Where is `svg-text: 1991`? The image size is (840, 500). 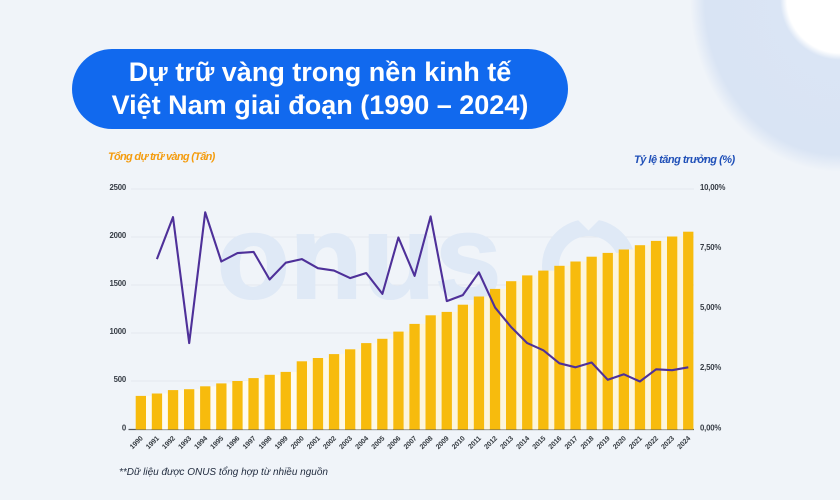 svg-text: 1991 is located at coordinates (153, 443).